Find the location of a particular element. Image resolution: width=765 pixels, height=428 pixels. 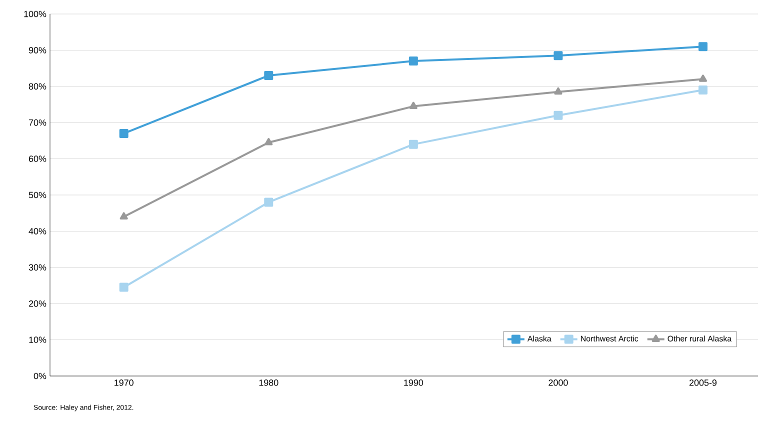

y-tick-label: 100% is located at coordinates (35, 14).